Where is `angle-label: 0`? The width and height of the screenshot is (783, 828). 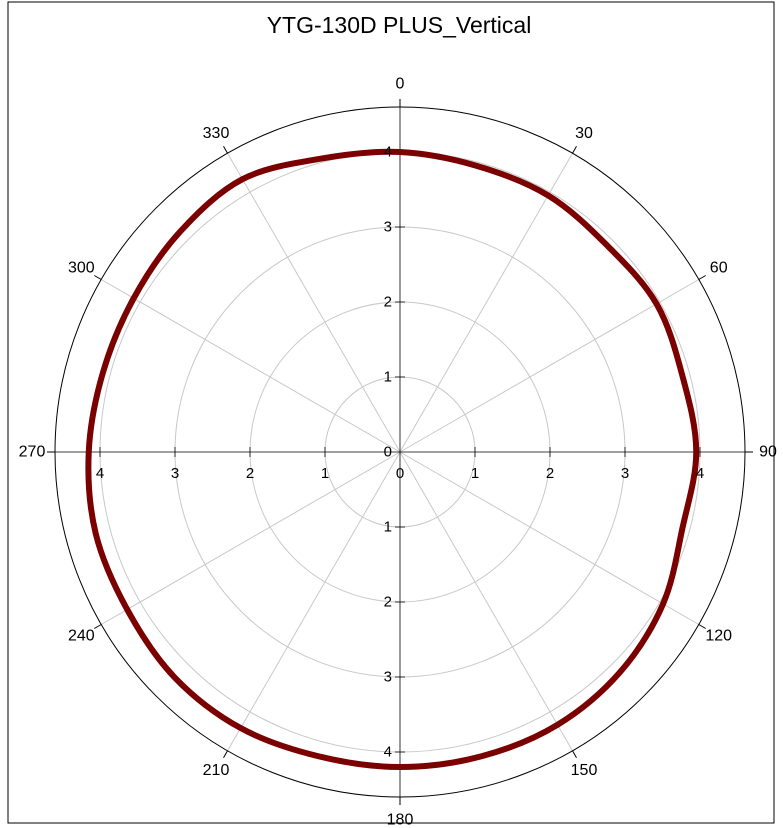 angle-label: 0 is located at coordinates (400, 84).